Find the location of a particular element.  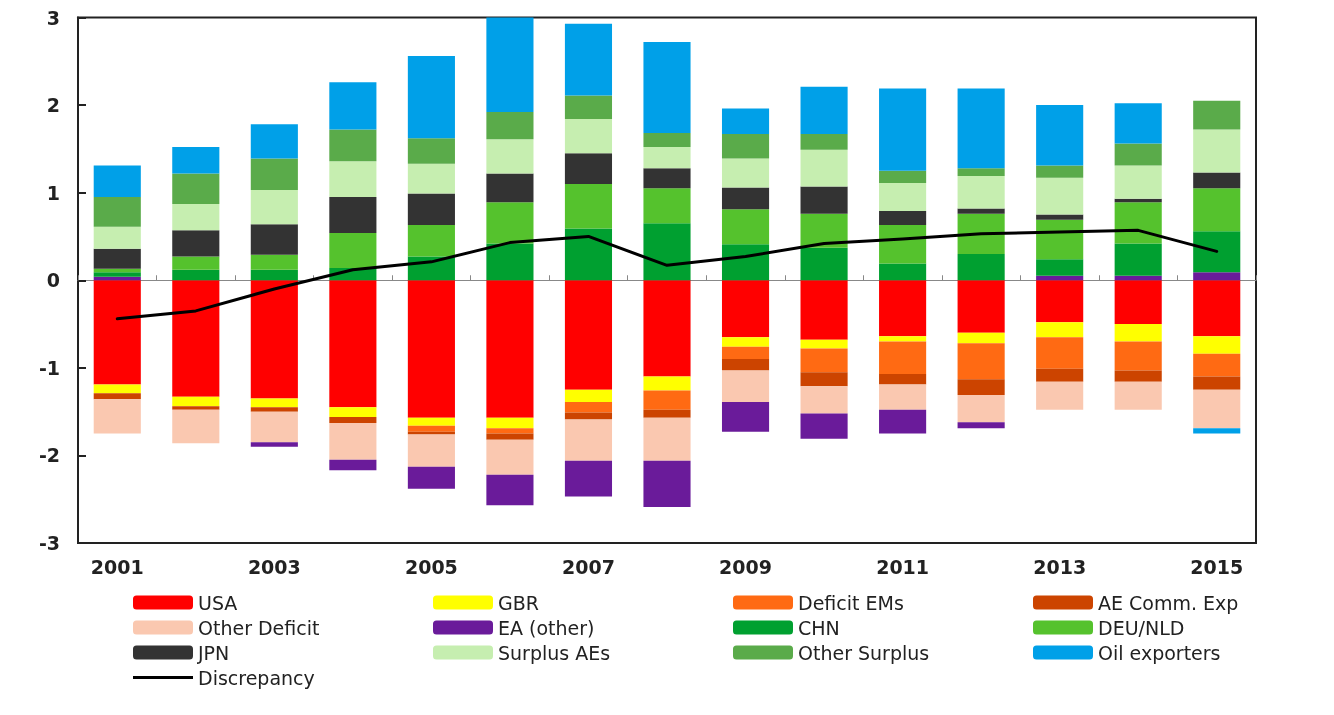

y-tick-label: 2 is located at coordinates (53, 105).